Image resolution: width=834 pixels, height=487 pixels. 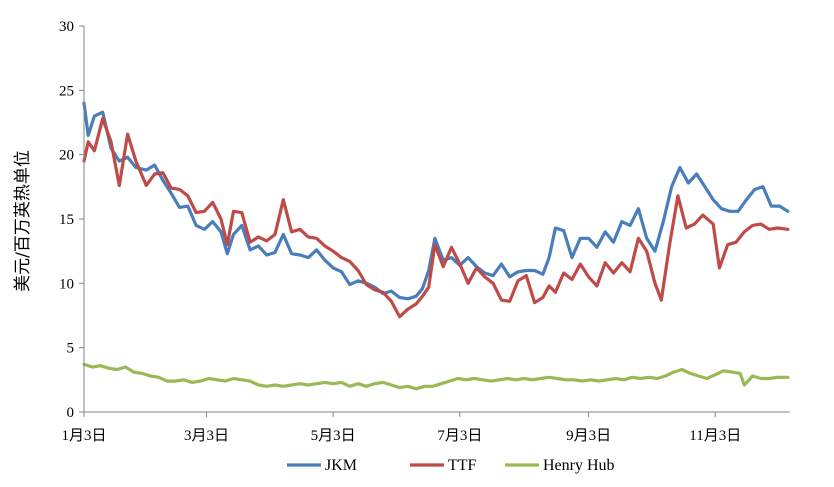 What do you see at coordinates (66, 220) in the screenshot?
I see `y-tick-label: 15` at bounding box center [66, 220].